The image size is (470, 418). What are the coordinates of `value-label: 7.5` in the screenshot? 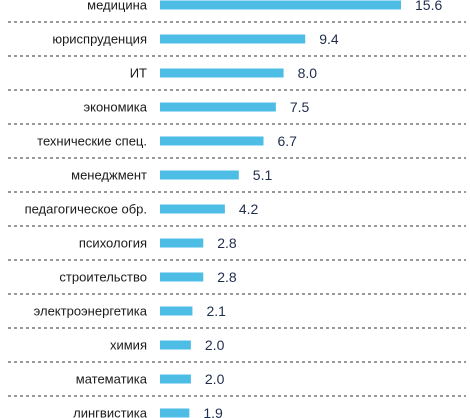 It's located at (300, 107).